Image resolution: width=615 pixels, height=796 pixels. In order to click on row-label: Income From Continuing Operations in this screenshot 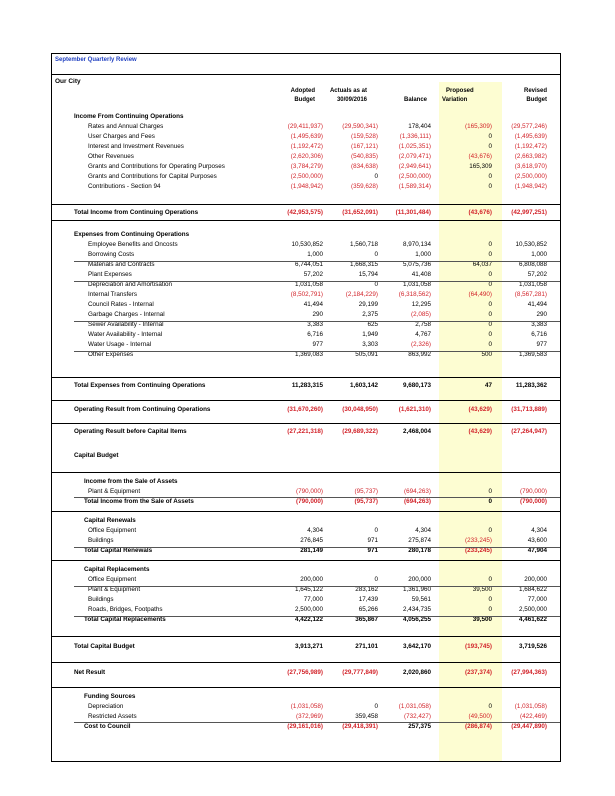, I will do `click(129, 116)`.